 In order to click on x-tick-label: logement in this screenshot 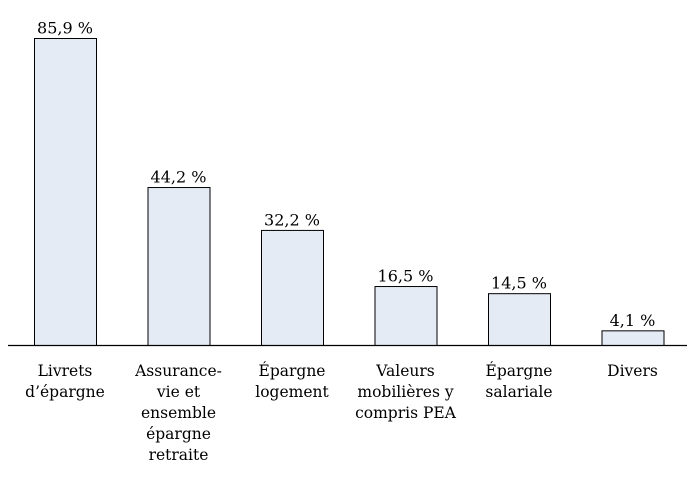, I will do `click(292, 392)`.